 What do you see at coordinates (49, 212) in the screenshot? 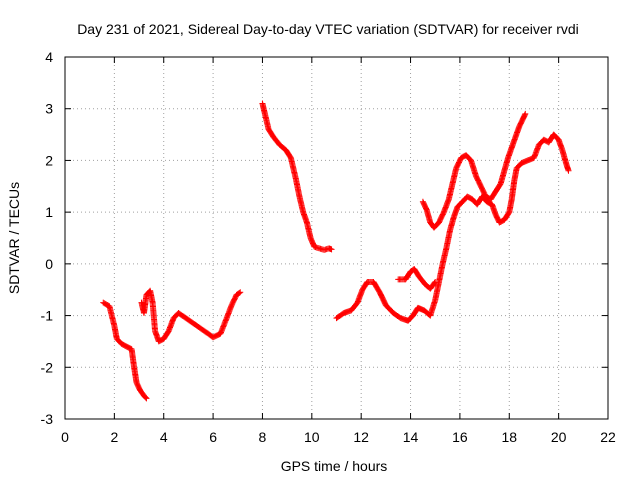
I see `y-tick-label: 1` at bounding box center [49, 212].